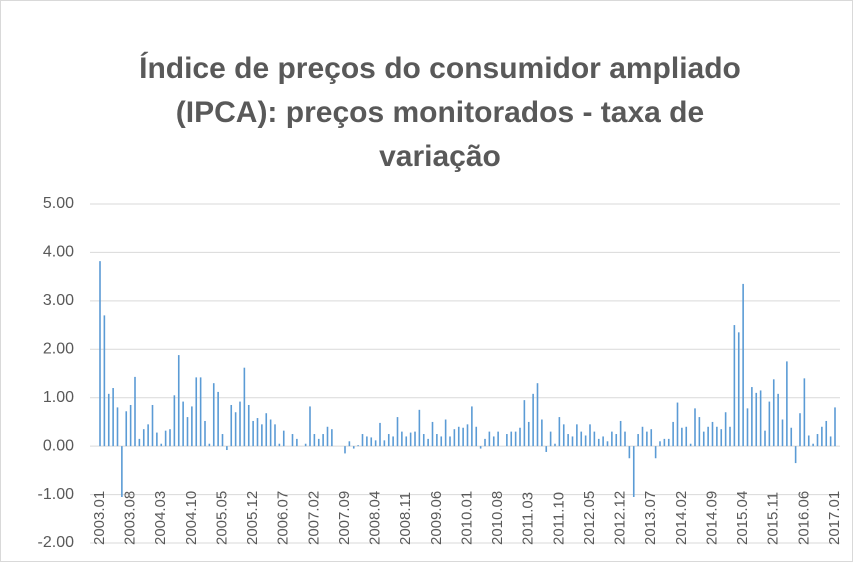 The height and width of the screenshot is (562, 853). What do you see at coordinates (834, 518) in the screenshot?
I see `x-tick-label: 2017.01` at bounding box center [834, 518].